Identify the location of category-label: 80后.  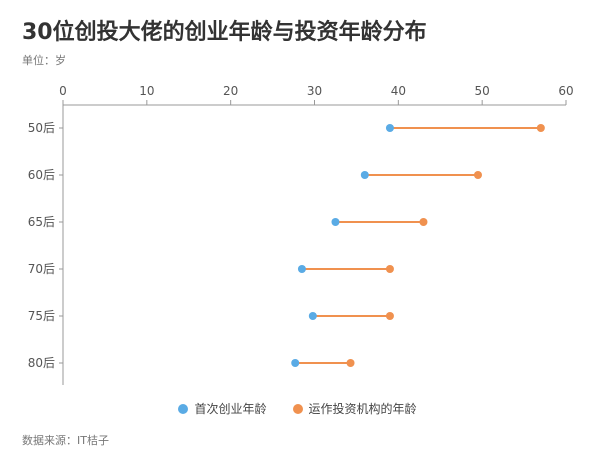
(41, 363).